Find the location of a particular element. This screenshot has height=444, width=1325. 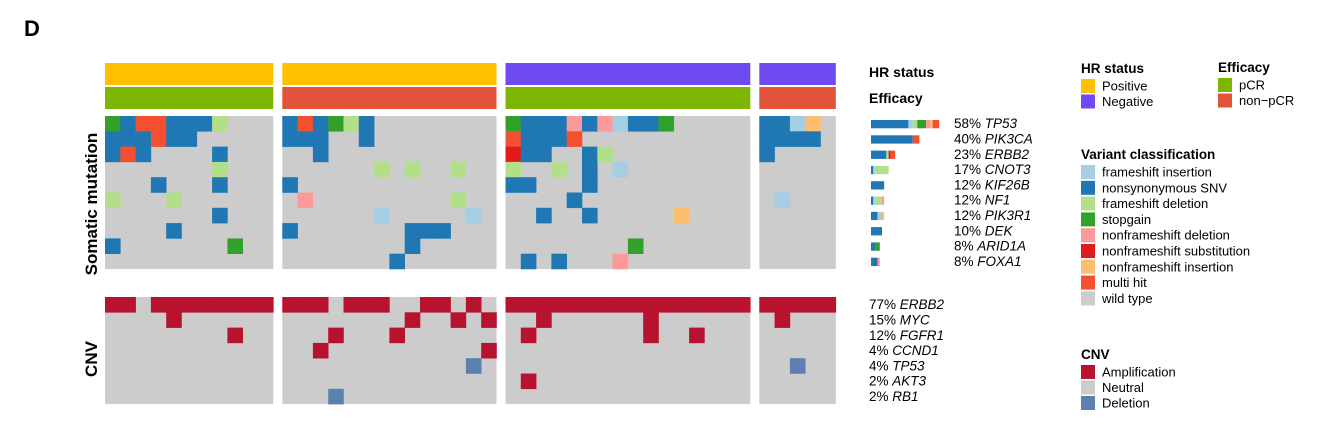

cnv-label-akt3: 2% AKT3 is located at coordinates (898, 381).